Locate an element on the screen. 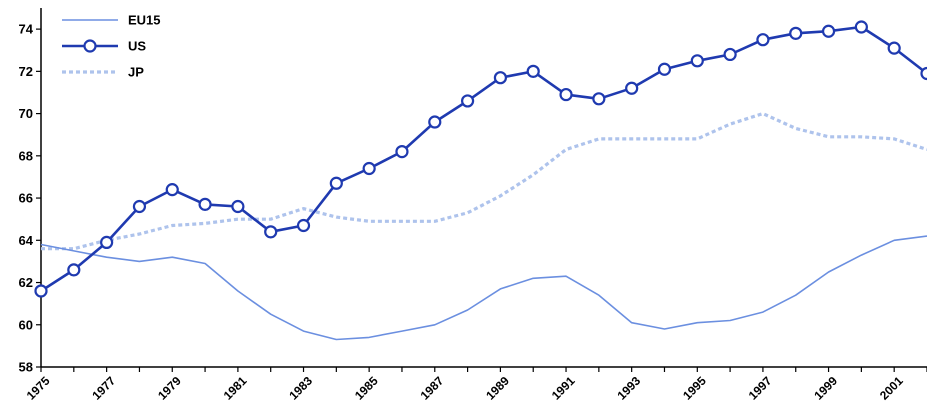 Image resolution: width=927 pixels, height=417 pixels. legend-marker-us is located at coordinates (90, 46).